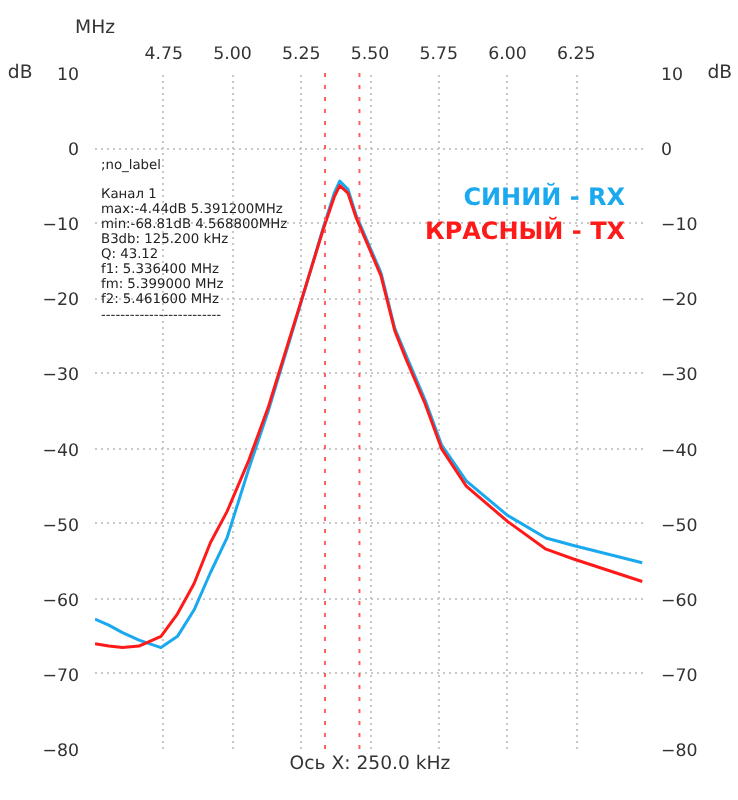 This screenshot has width=738, height=800. Describe the element at coordinates (679, 451) in the screenshot. I see `y2-tick-label: −40` at that location.